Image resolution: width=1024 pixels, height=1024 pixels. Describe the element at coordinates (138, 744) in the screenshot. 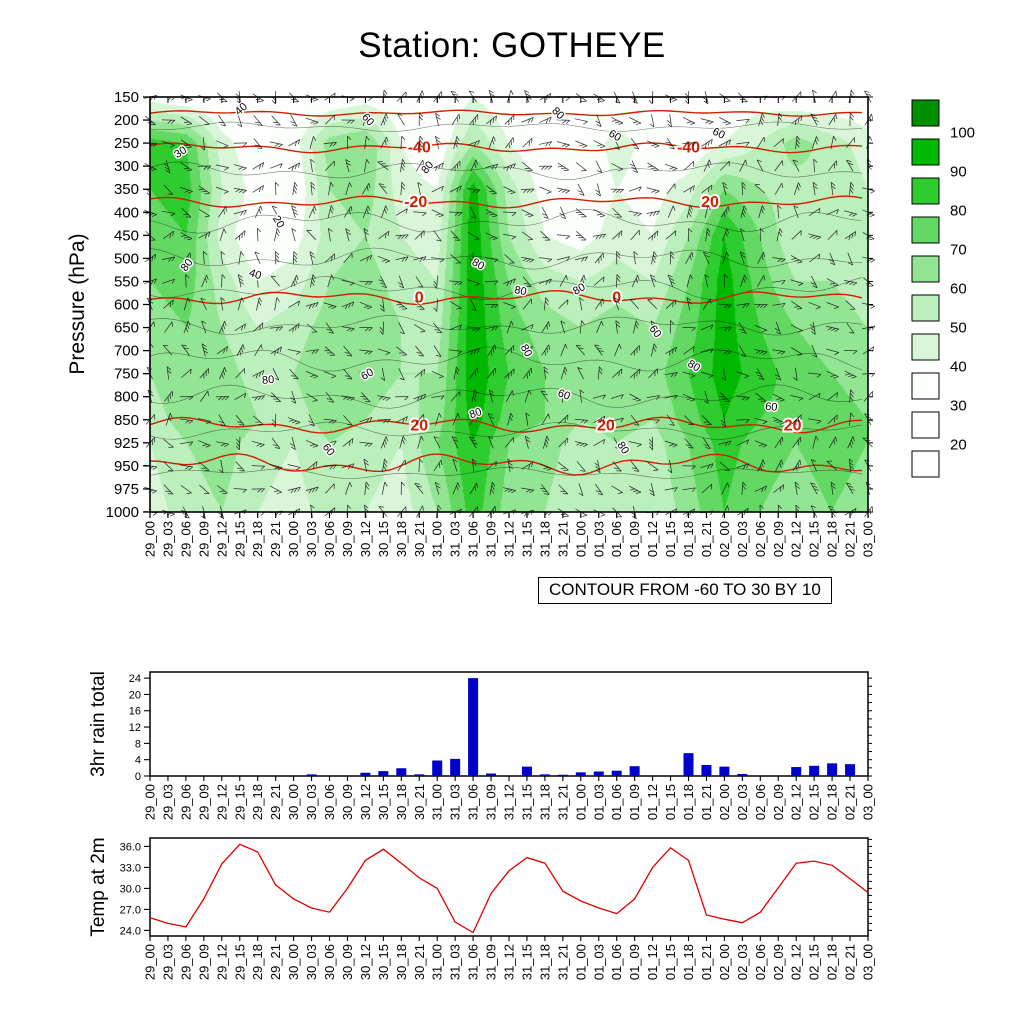

I see `svg-text: 8` at that location.